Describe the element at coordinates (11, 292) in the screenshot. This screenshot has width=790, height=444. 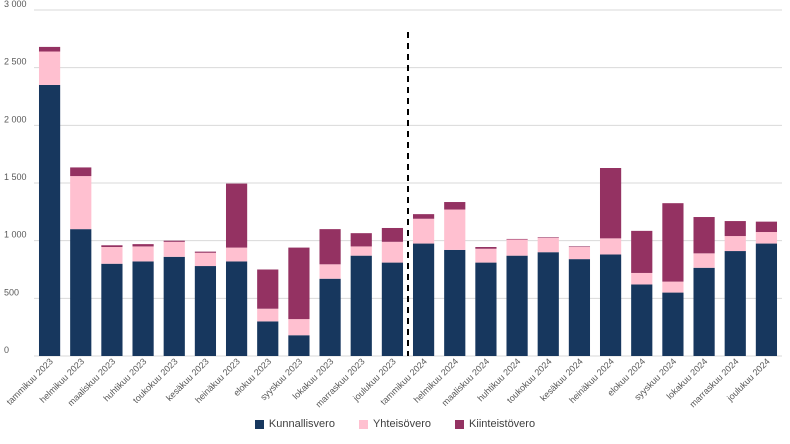
I see `y-tick-label: 500` at that location.